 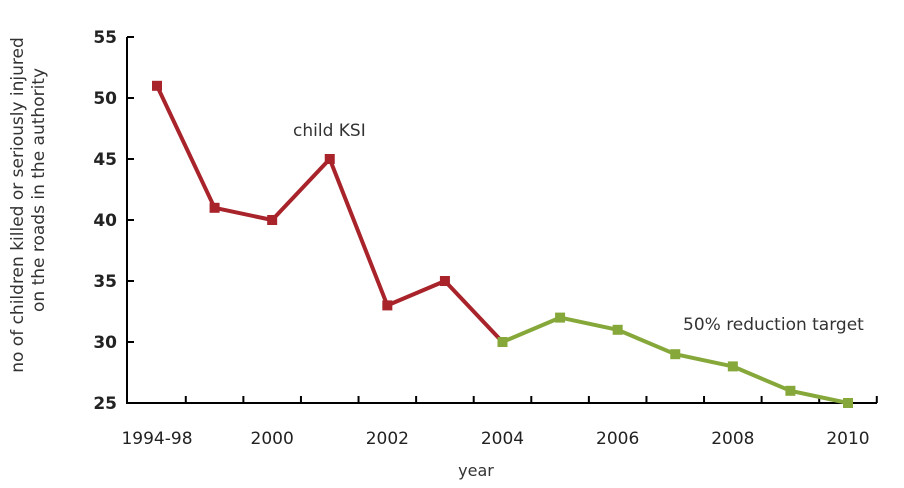 What do you see at coordinates (329, 131) in the screenshot?
I see `child-ksi-annotation: child KSI` at bounding box center [329, 131].